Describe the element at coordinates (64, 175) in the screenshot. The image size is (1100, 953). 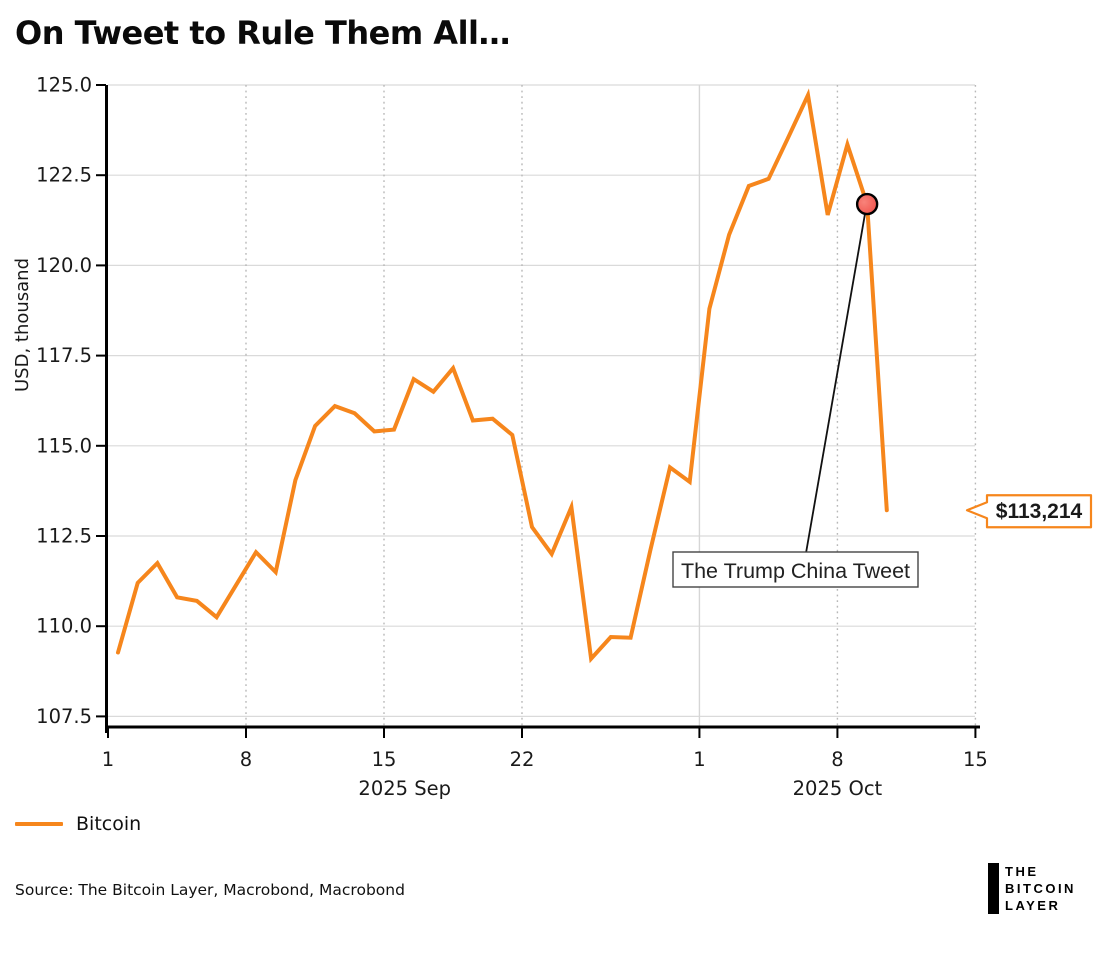
I see `y-tick-label: 122.5` at that location.